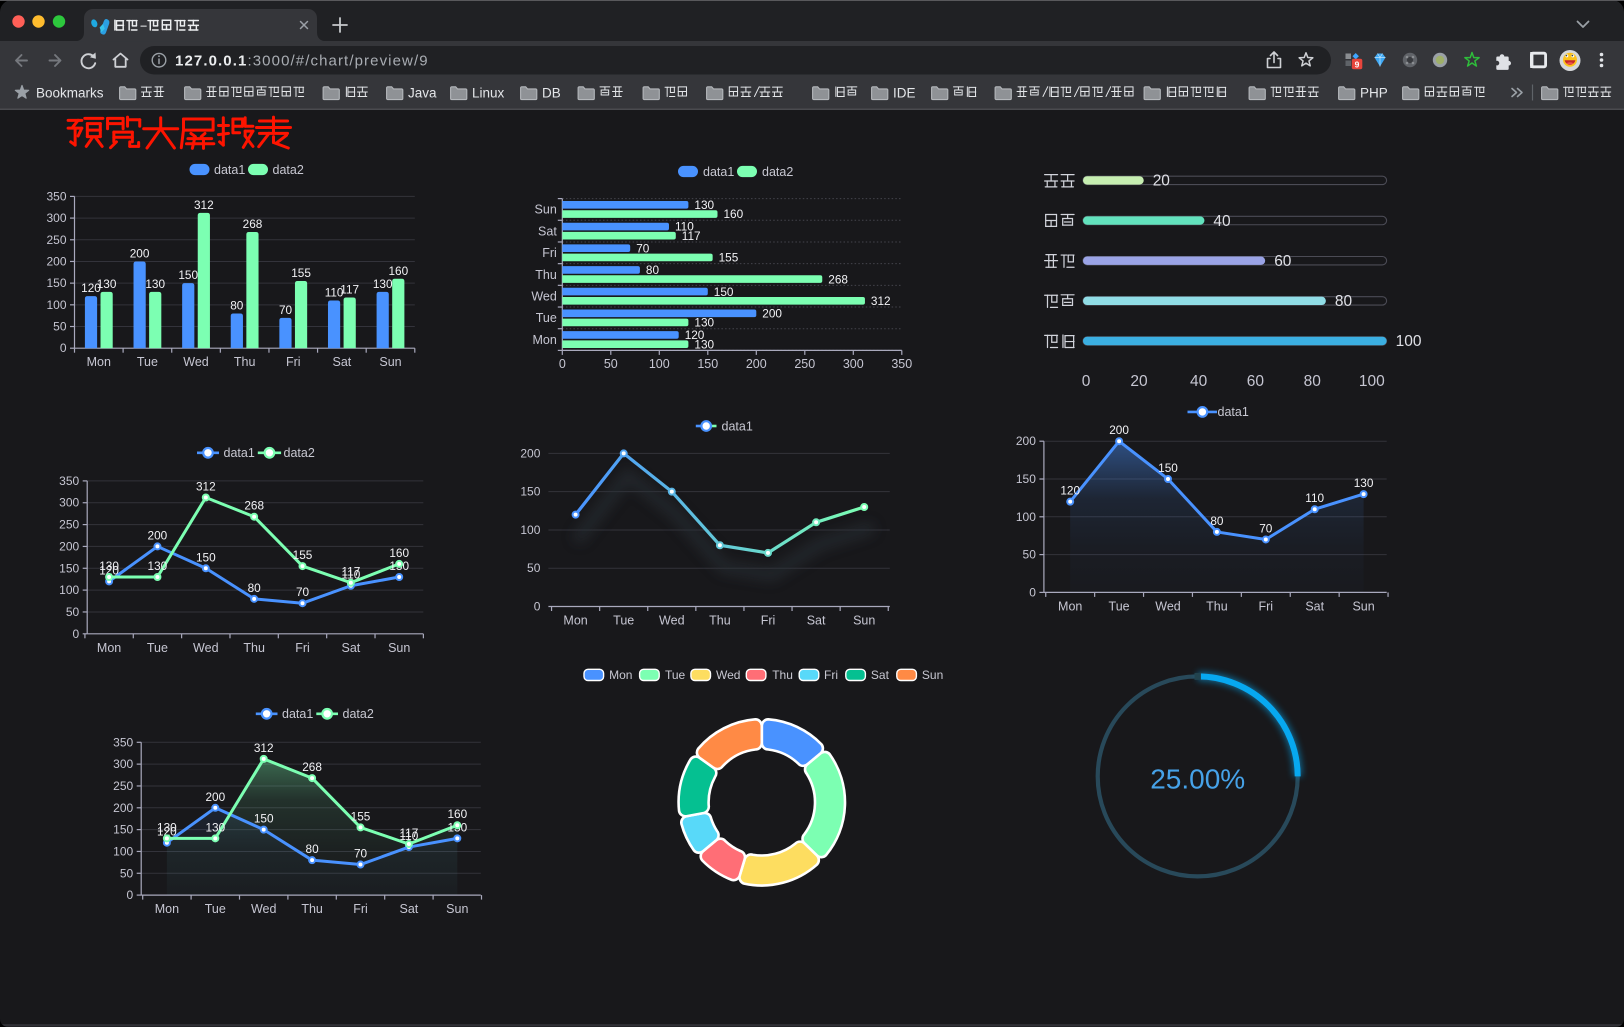 The image size is (1624, 1027). I want to click on svg-text: 60, so click(1256, 381).